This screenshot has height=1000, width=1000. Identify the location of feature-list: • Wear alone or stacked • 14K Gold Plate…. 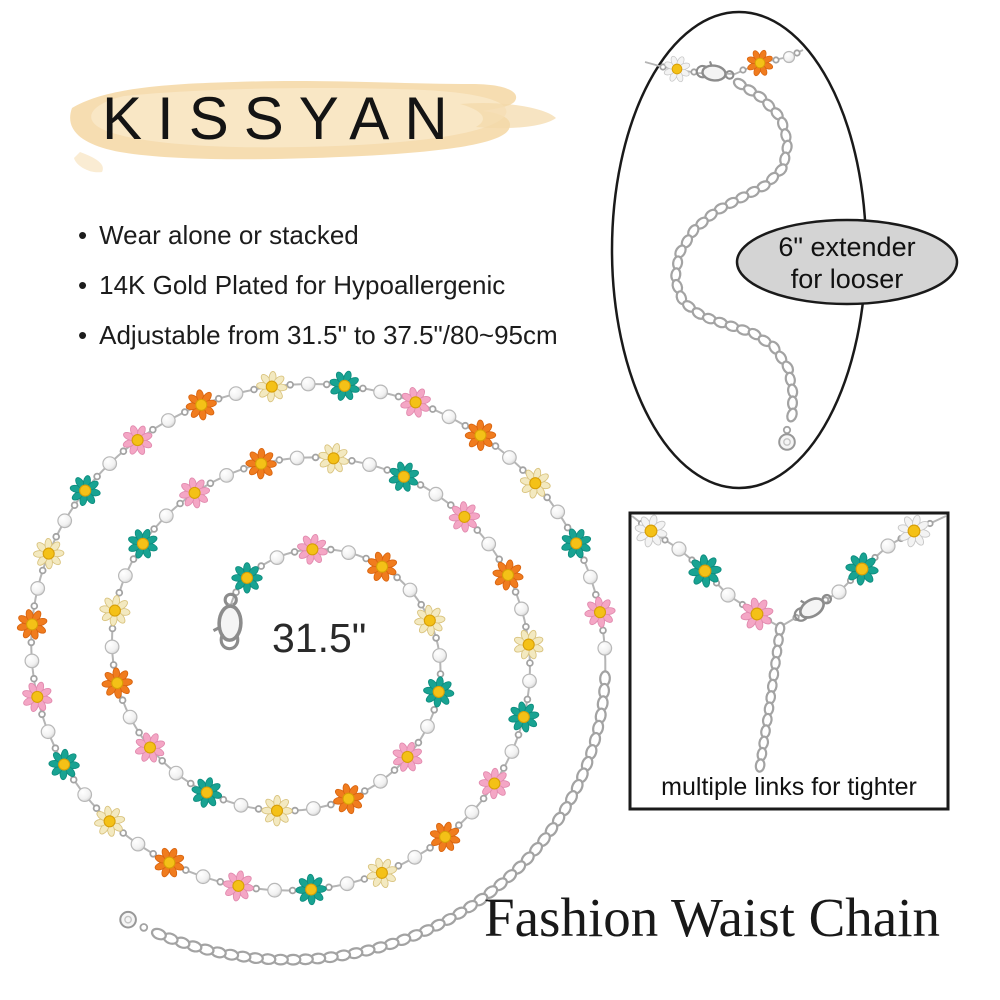
(318, 295).